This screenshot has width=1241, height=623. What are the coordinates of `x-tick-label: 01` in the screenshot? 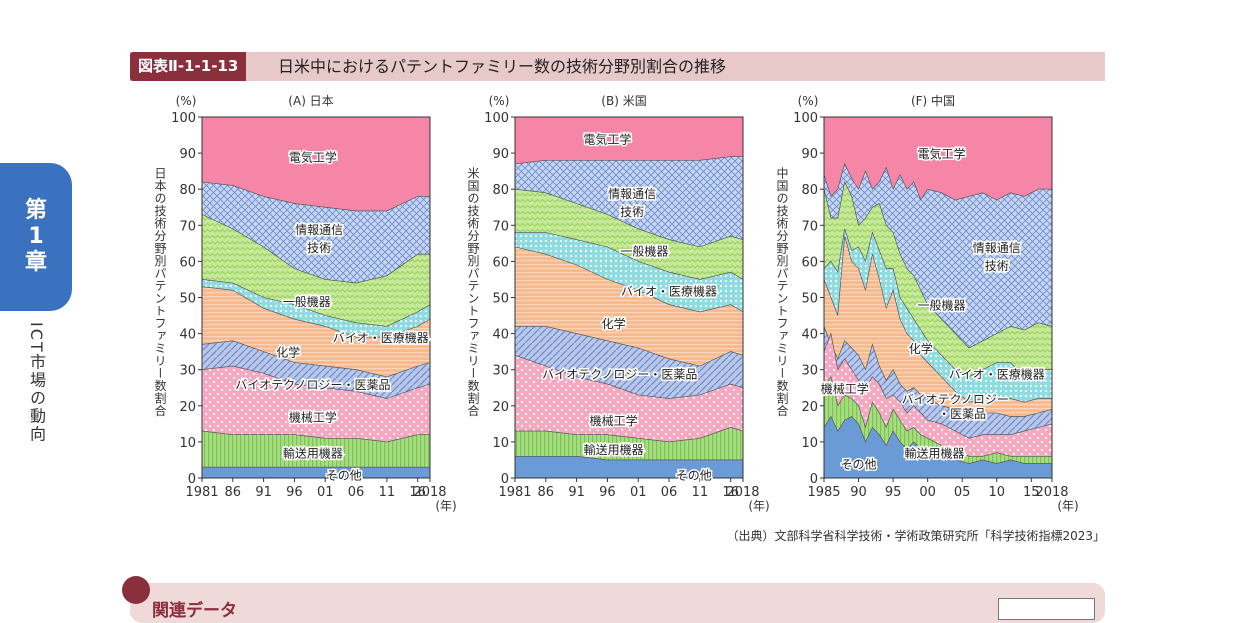 It's located at (325, 492).